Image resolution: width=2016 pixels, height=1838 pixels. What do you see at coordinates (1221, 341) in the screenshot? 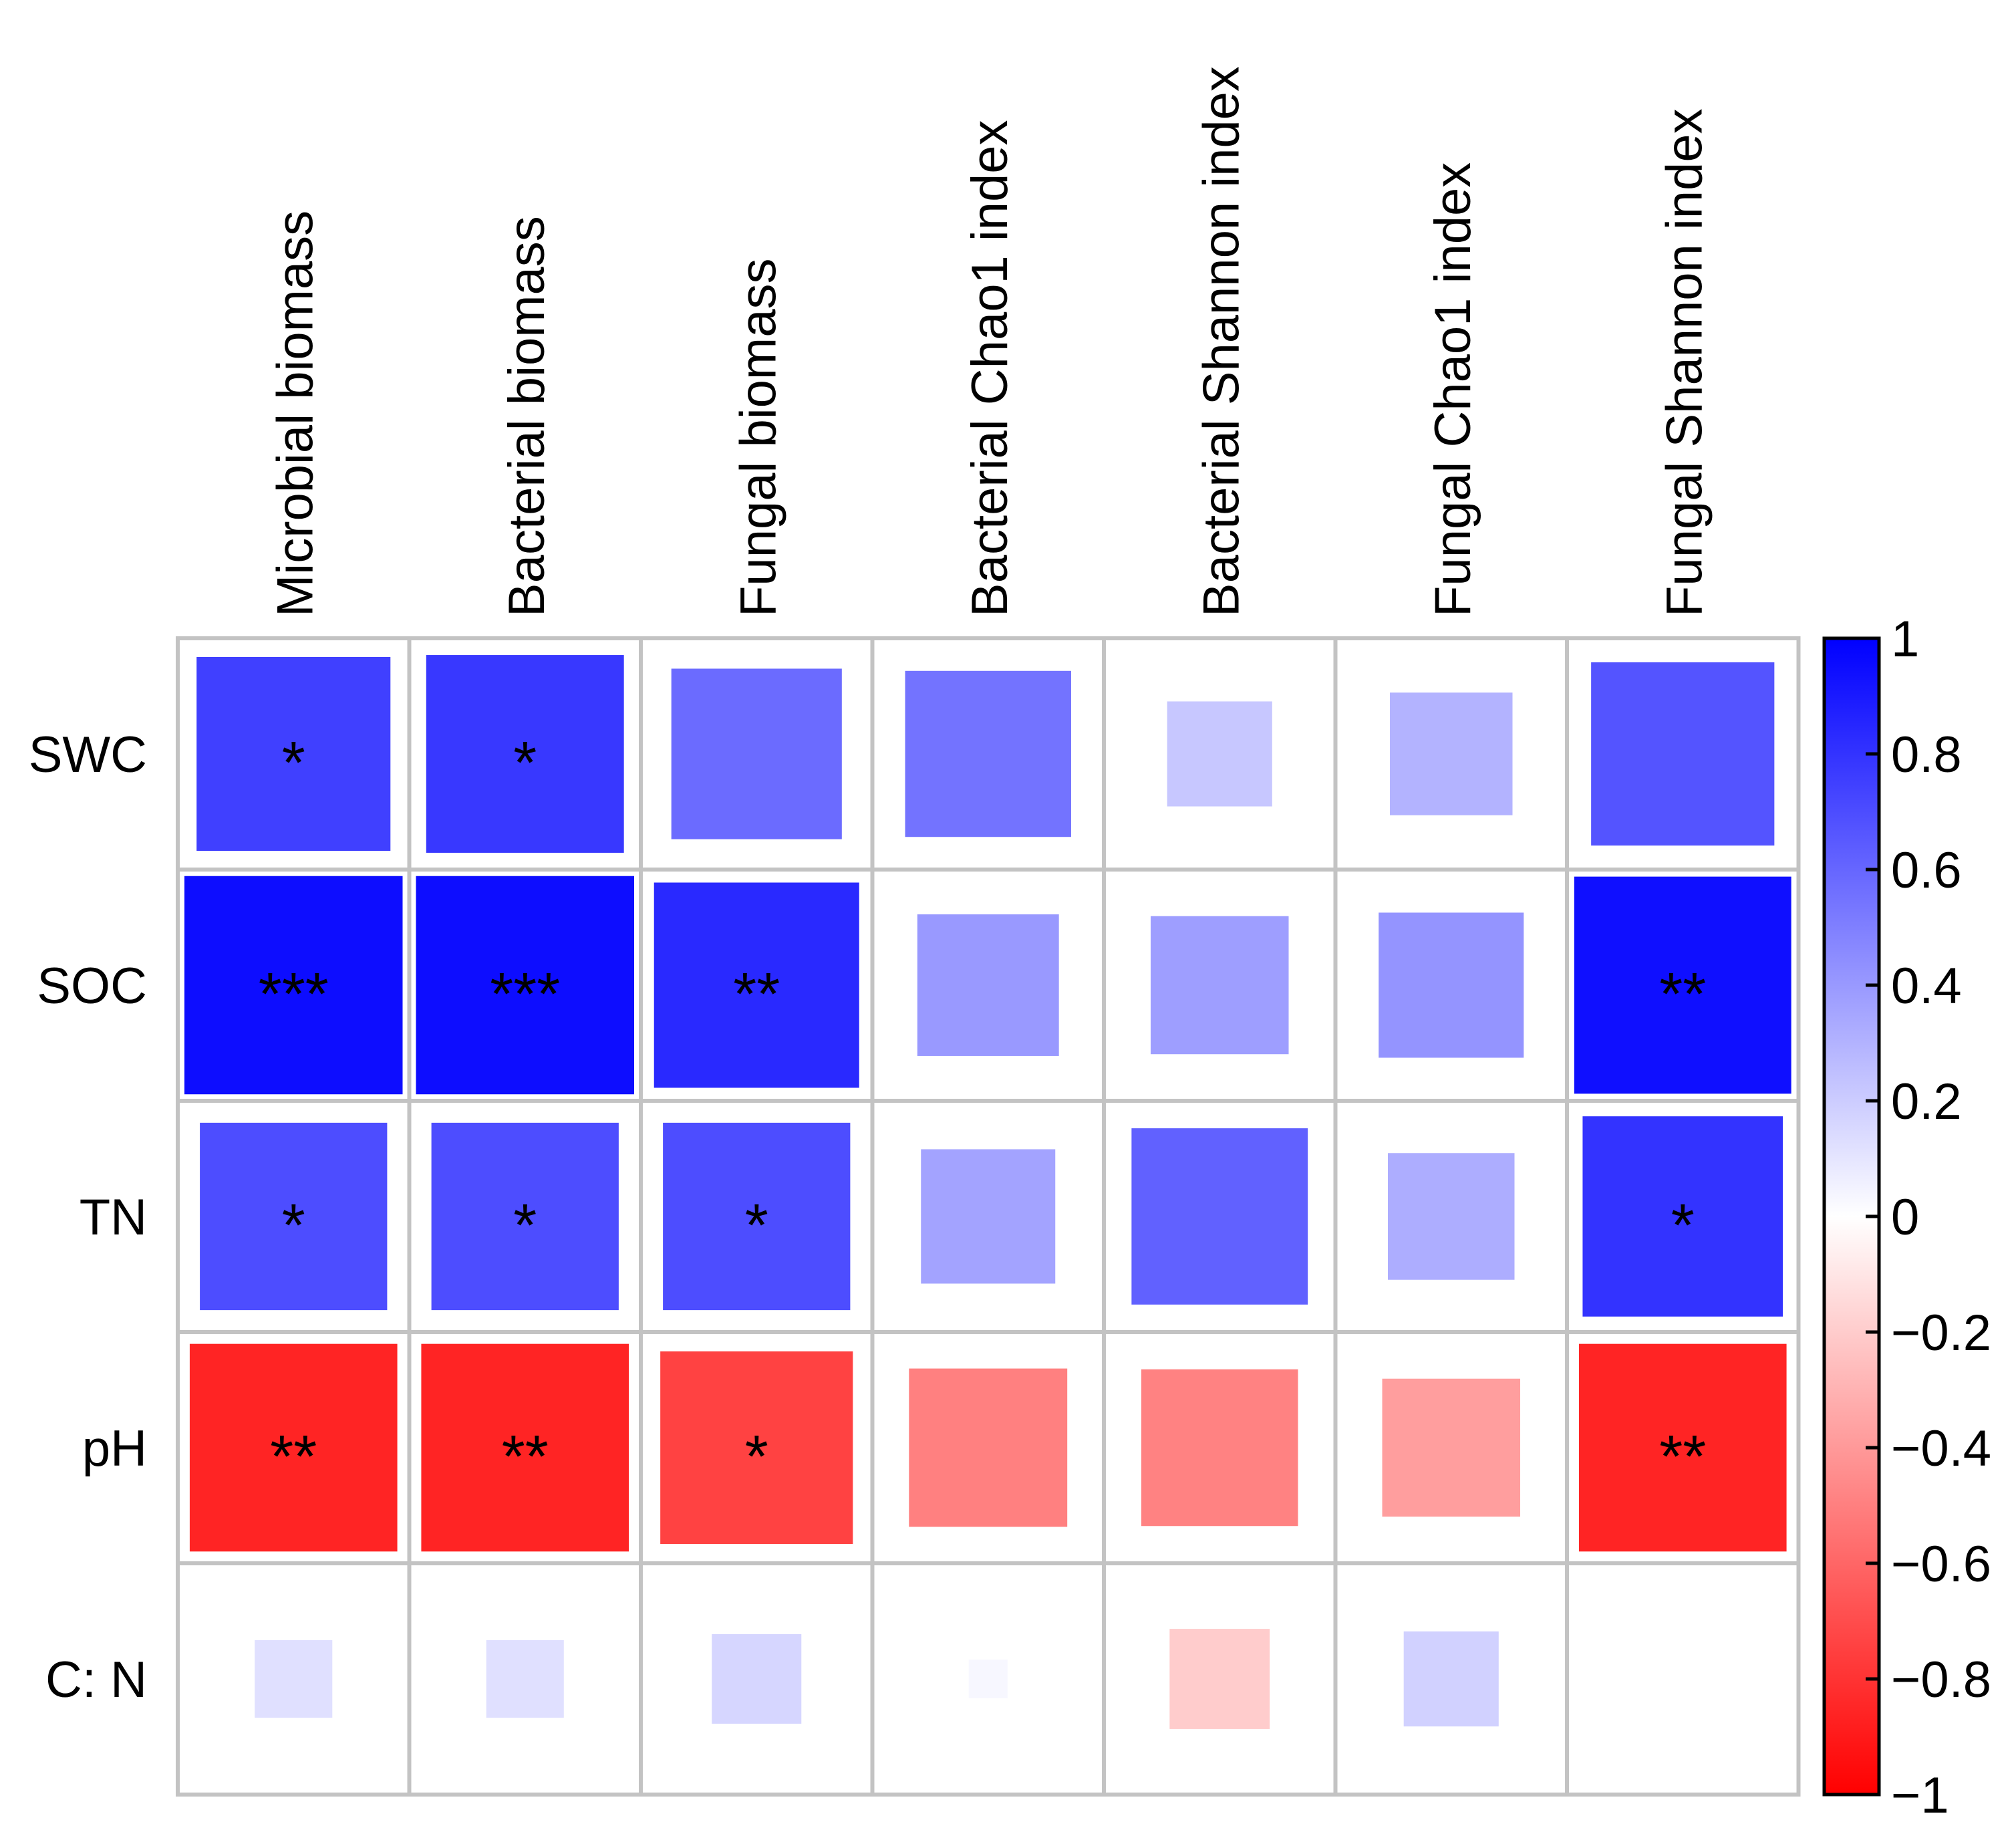
I see `column-label: Bacterial Shannon index` at bounding box center [1221, 341].